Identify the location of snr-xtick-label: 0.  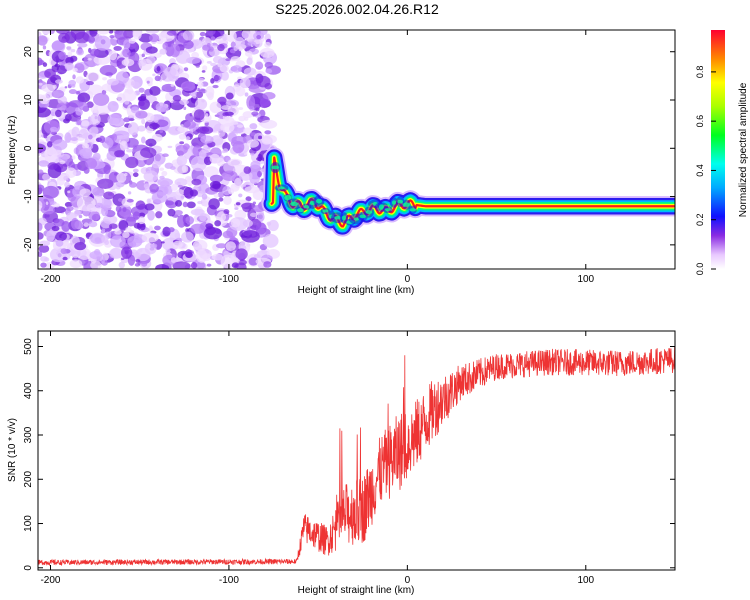
(408, 580).